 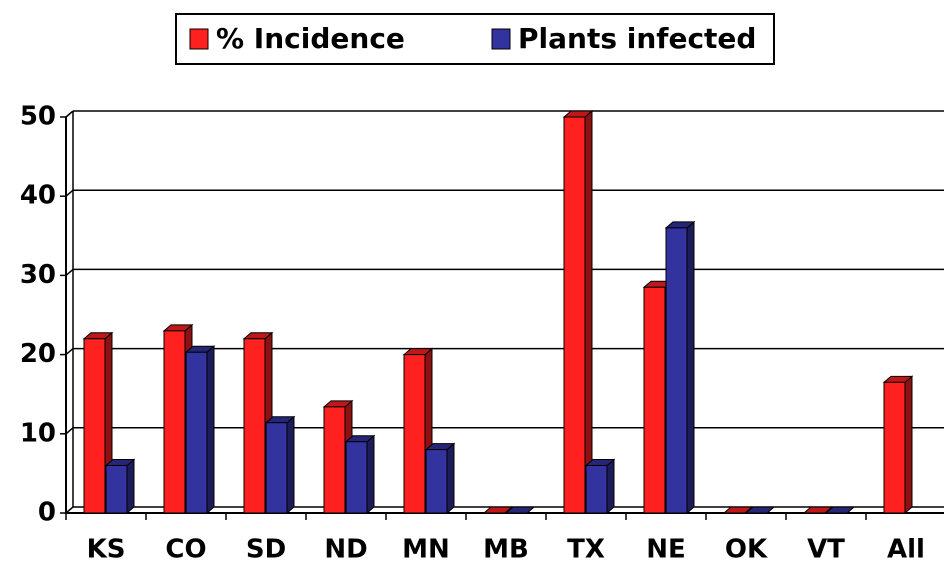 What do you see at coordinates (826, 549) in the screenshot?
I see `x-tick-label: VT` at bounding box center [826, 549].